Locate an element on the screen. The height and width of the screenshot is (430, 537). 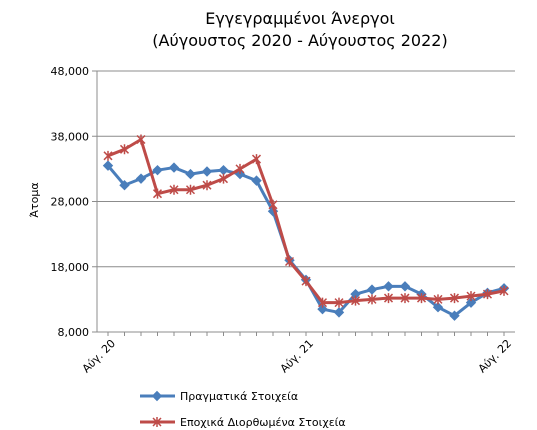
x-tick-label: Αύγ. 20 is located at coordinates (99, 356).